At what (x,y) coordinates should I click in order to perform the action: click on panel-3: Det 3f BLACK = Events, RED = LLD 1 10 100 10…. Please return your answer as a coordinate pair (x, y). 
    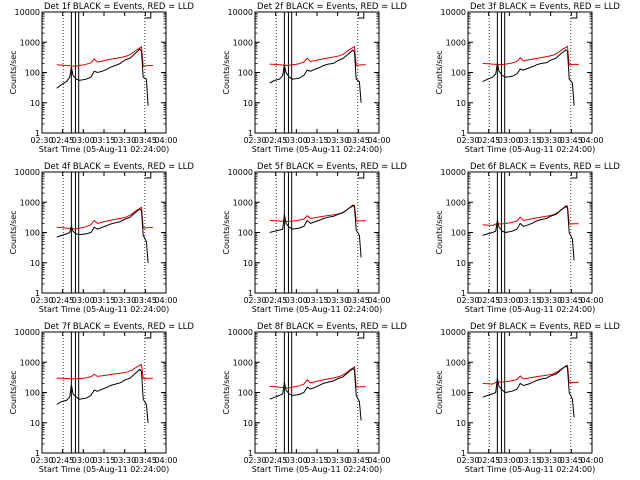
    Looking at the image, I should click on (527, 78).